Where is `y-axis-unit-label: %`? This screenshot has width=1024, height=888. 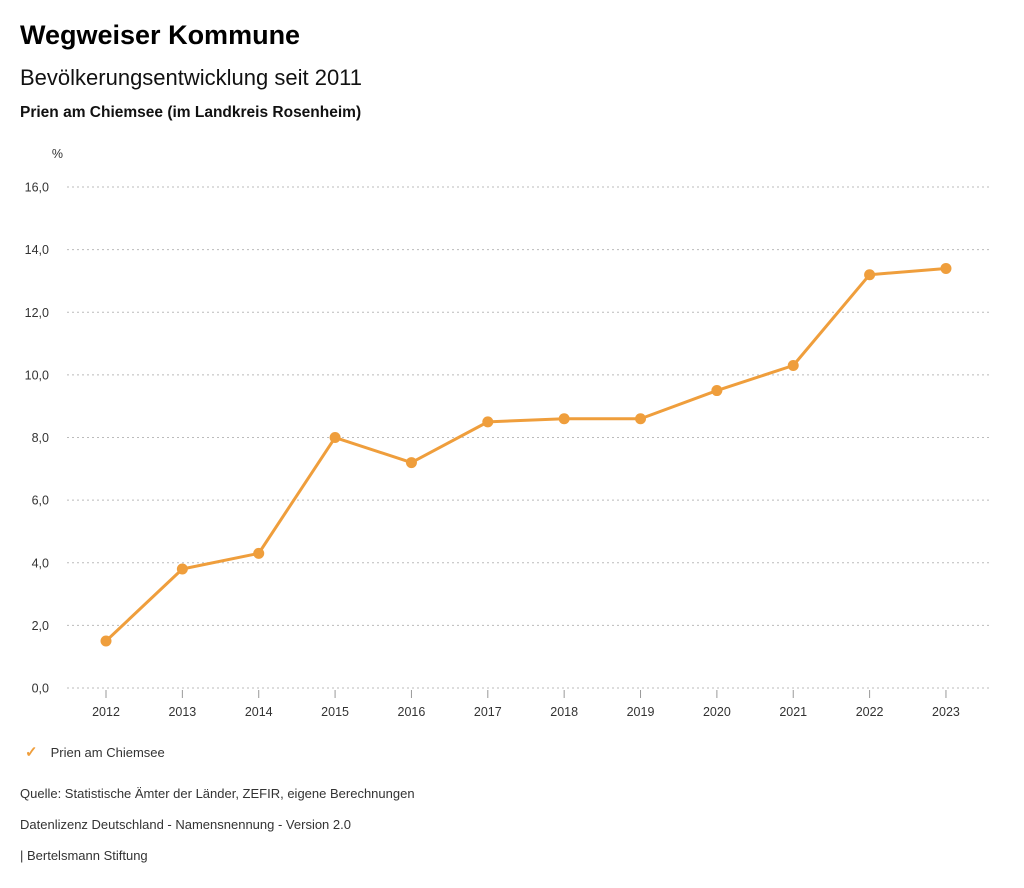
y-axis-unit-label: % is located at coordinates (57, 154).